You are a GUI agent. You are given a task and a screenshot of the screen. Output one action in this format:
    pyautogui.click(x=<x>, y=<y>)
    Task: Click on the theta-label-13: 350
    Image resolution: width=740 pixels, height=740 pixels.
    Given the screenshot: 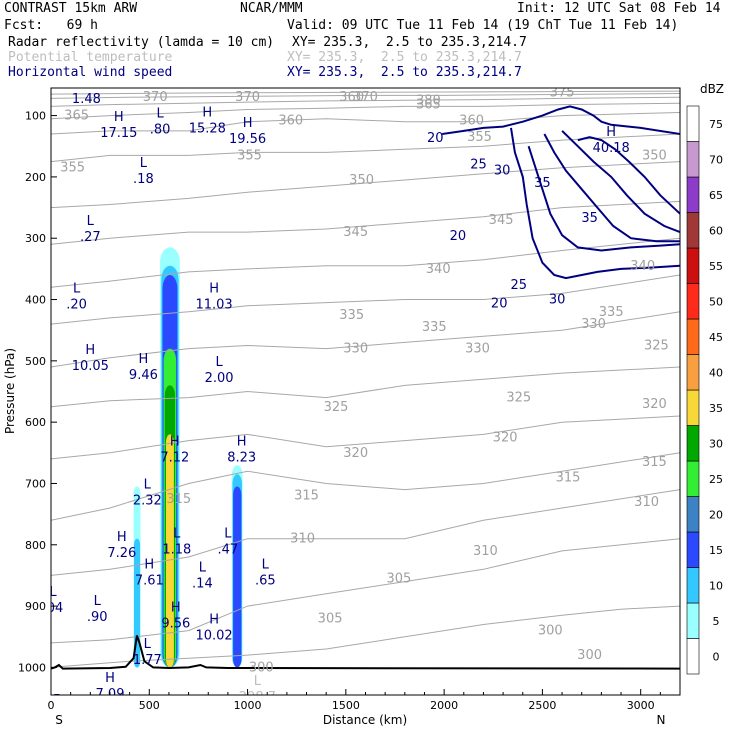 What is the action you would take?
    pyautogui.click(x=361, y=180)
    